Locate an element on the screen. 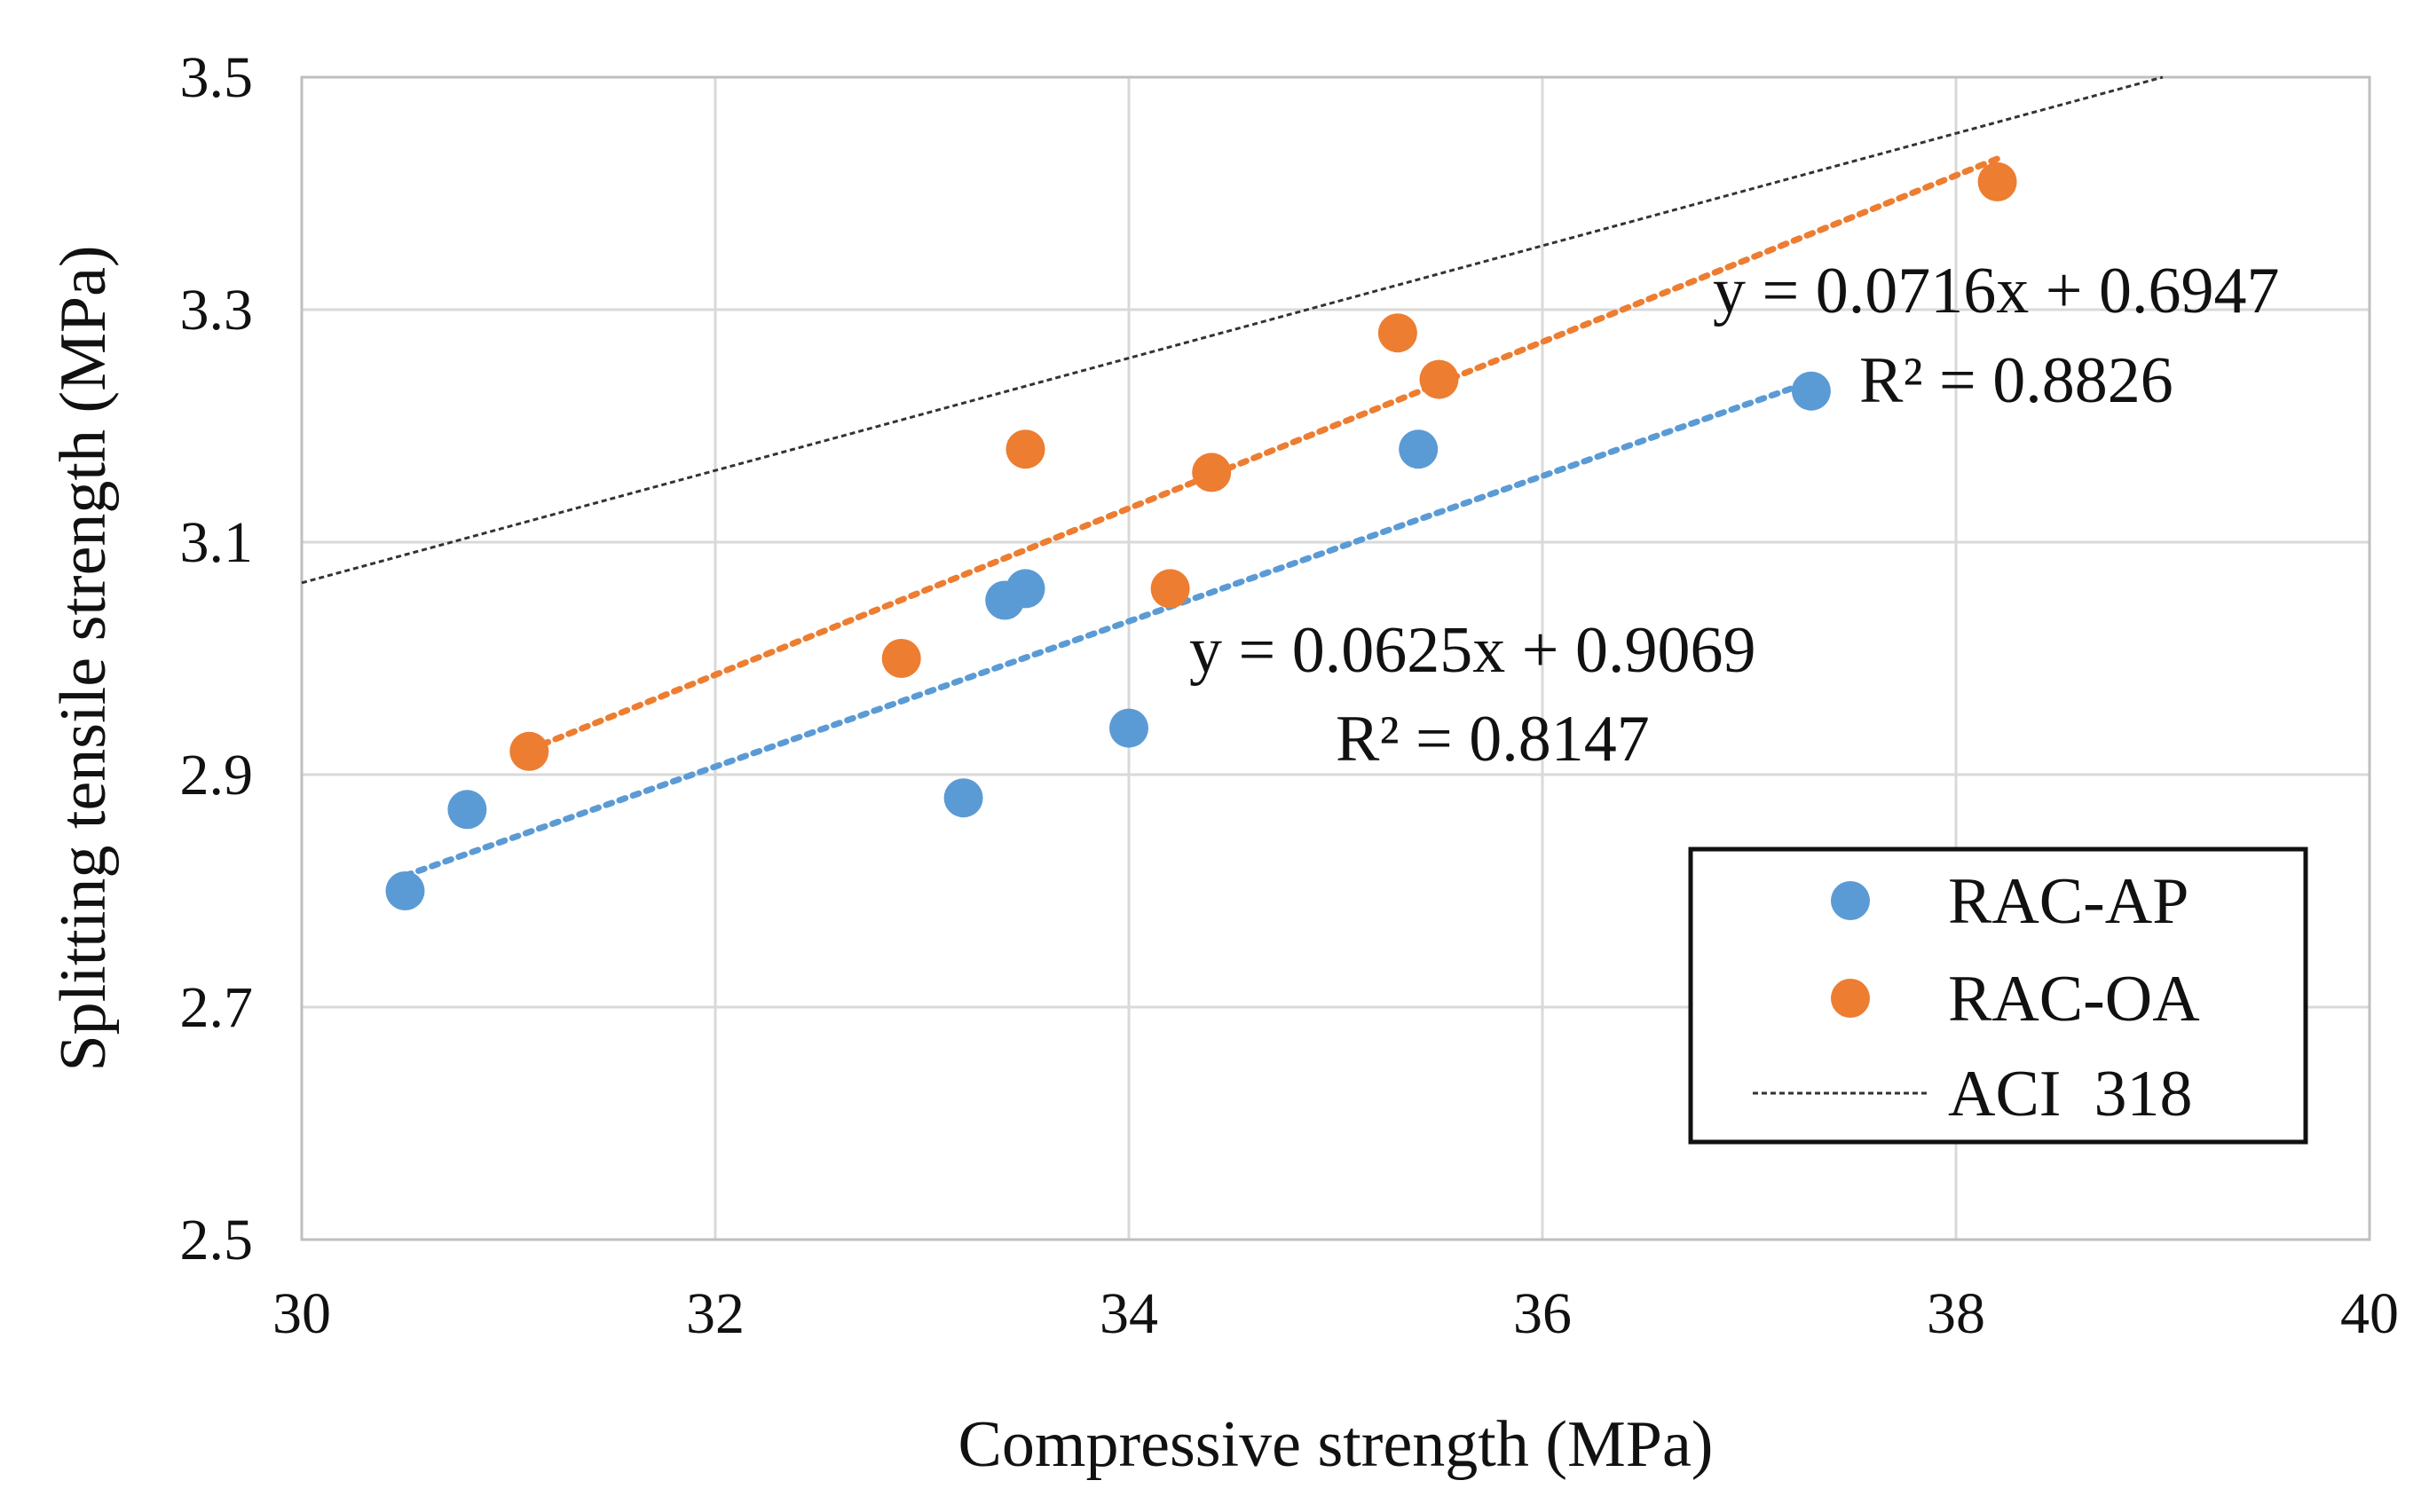 This screenshot has width=2429, height=1512. legend: RAC-AP RAC-OA ACI 318 is located at coordinates (1998, 996).